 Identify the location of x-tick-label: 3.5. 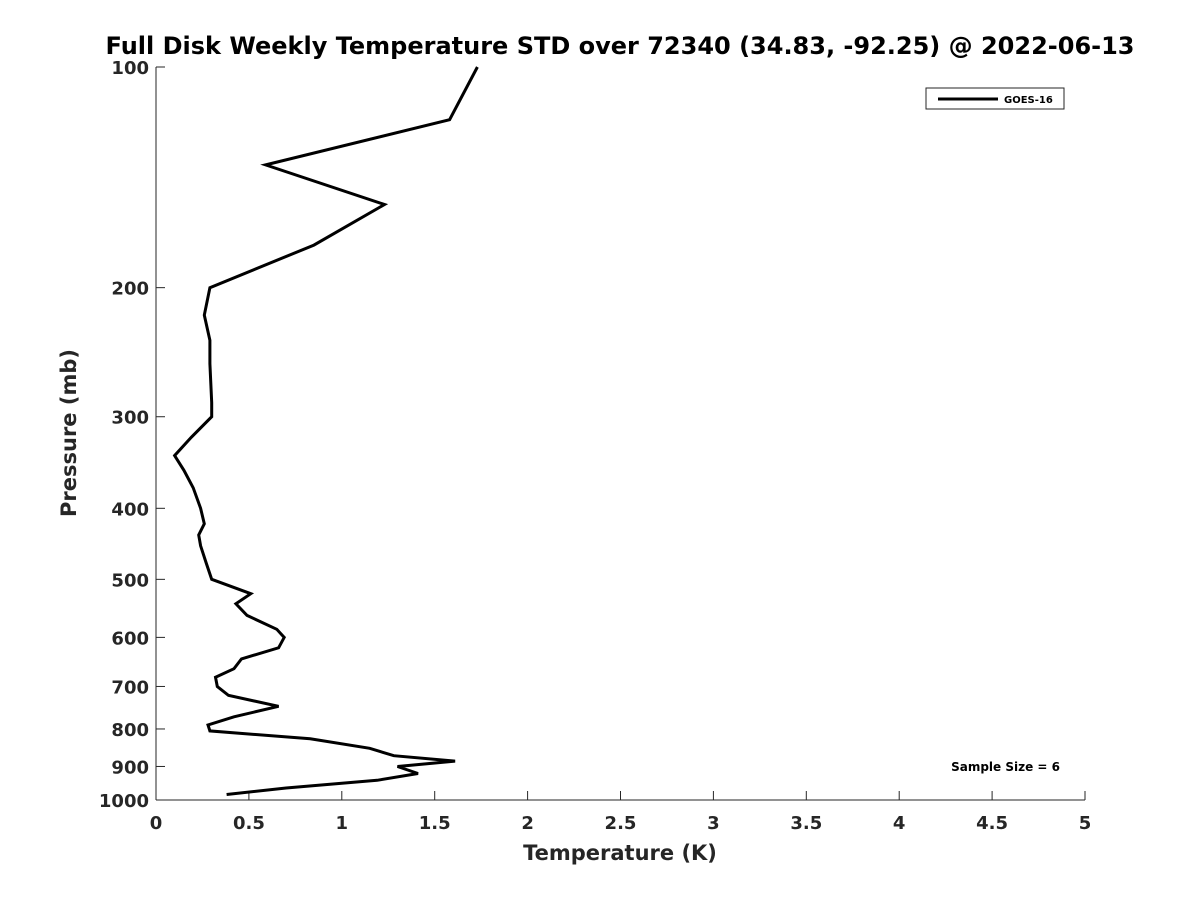
(806, 823).